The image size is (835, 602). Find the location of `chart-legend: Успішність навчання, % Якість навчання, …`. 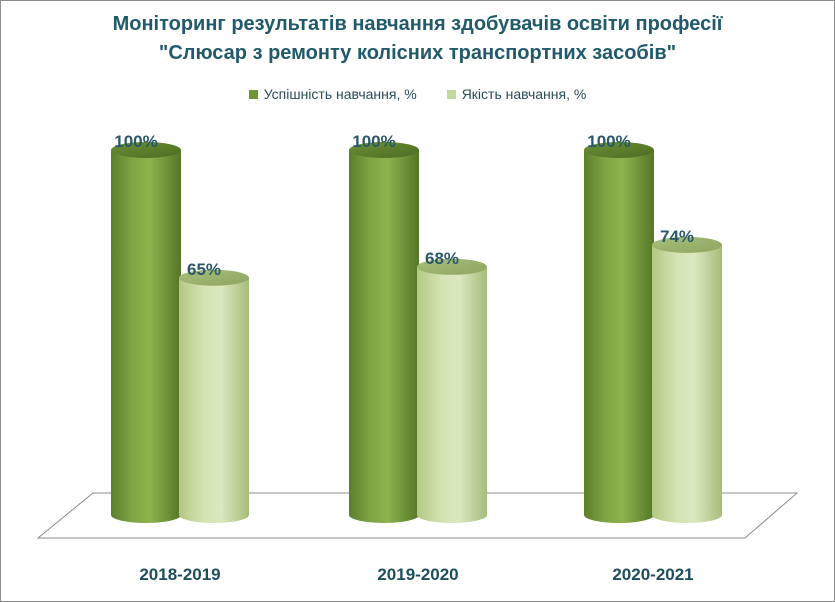

chart-legend: Успішність навчання, % Якість навчання, … is located at coordinates (417, 94).